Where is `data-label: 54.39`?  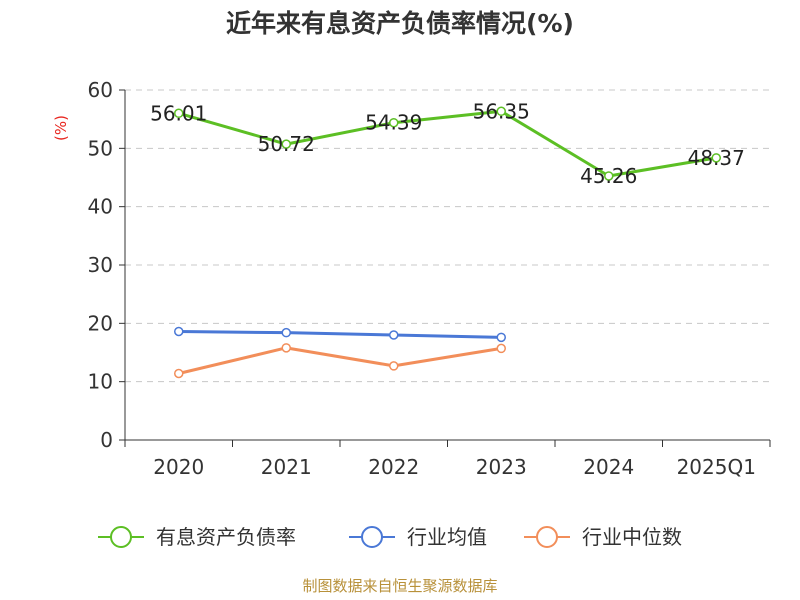 data-label: 54.39 is located at coordinates (393, 123).